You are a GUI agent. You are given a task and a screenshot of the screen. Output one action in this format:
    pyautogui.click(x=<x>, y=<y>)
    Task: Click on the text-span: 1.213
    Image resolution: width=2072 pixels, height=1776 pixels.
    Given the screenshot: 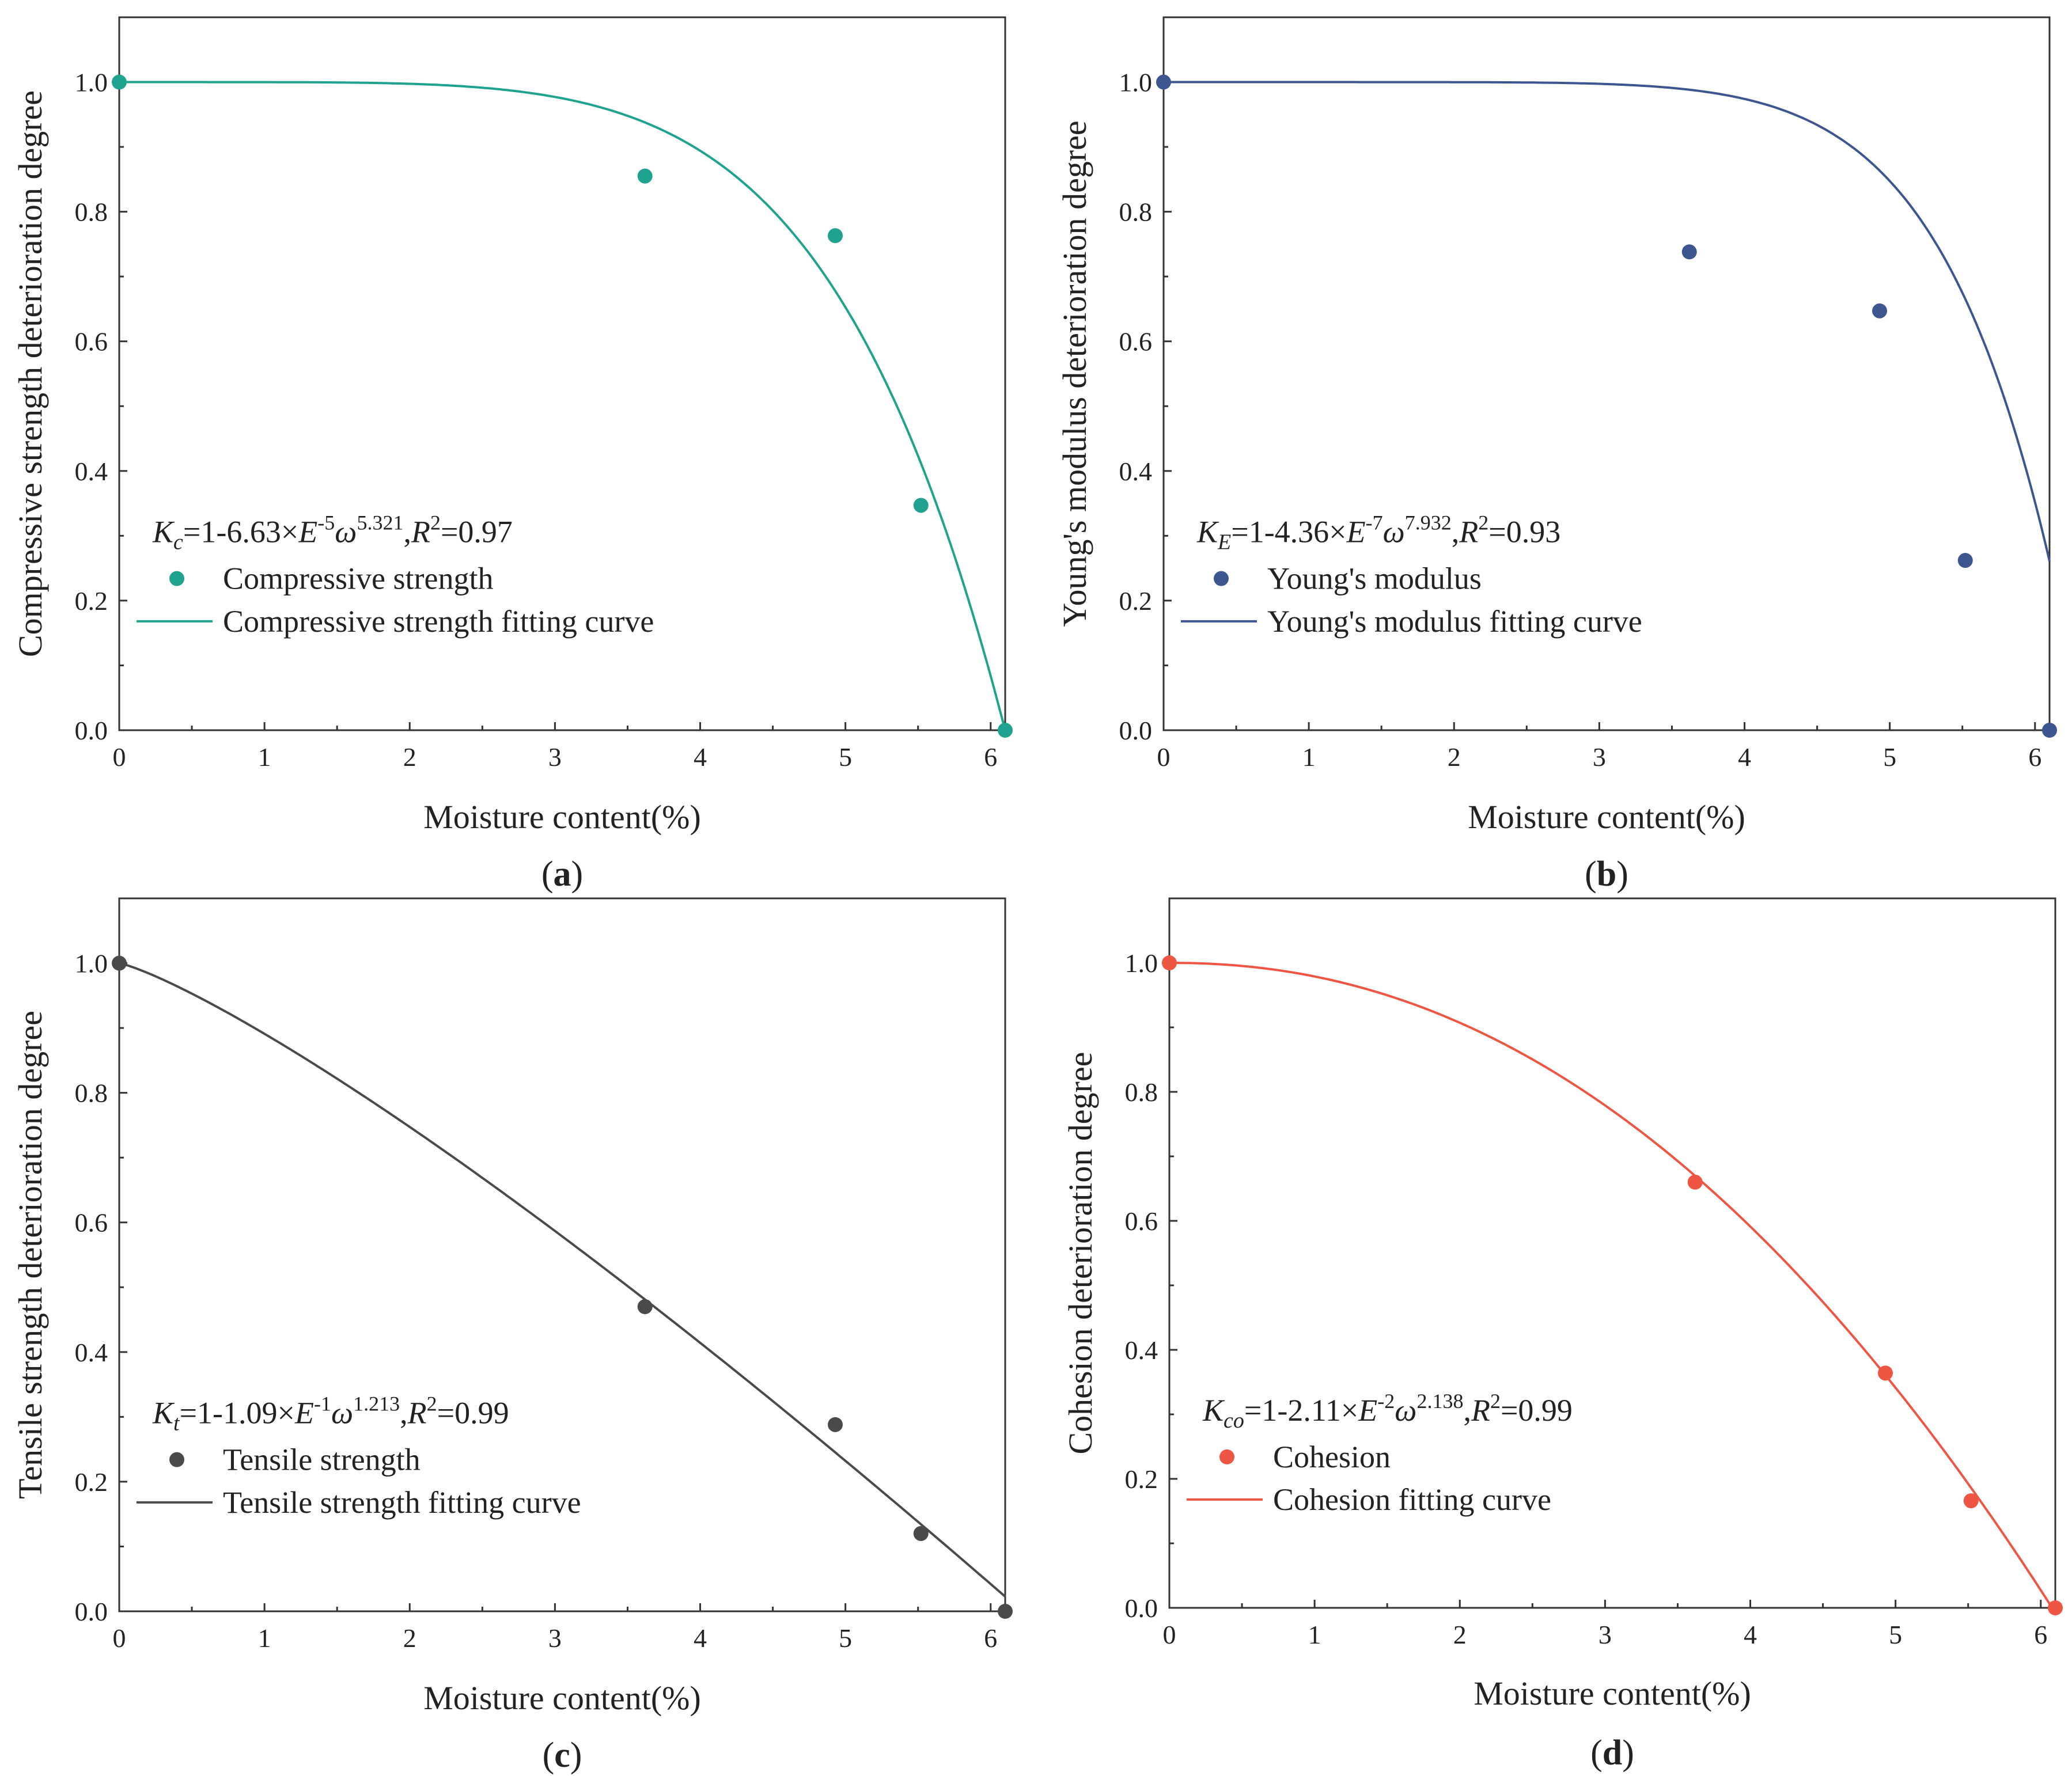 What is the action you would take?
    pyautogui.click(x=377, y=1404)
    